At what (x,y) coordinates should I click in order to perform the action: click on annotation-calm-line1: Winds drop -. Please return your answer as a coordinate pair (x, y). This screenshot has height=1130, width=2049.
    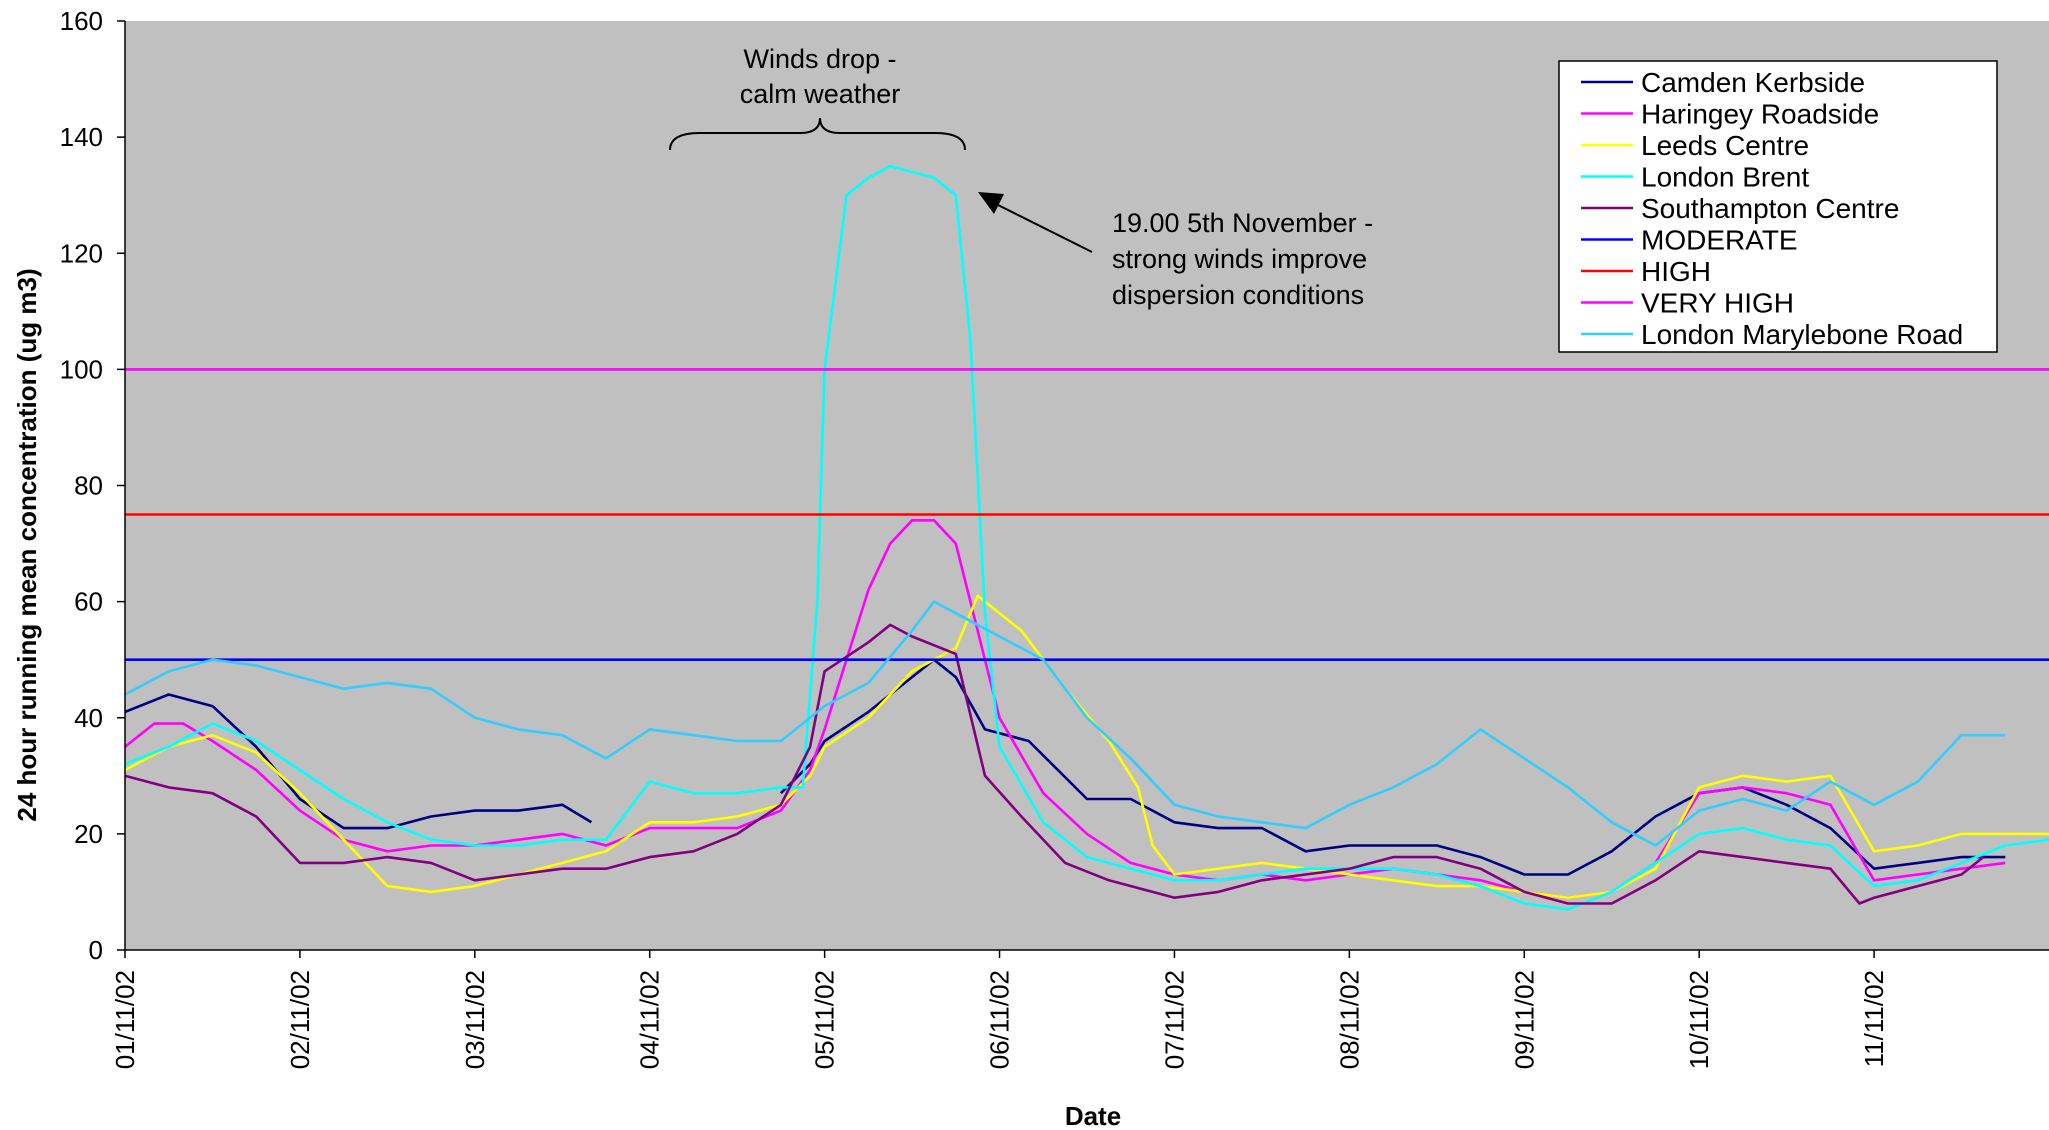
    Looking at the image, I should click on (819, 59).